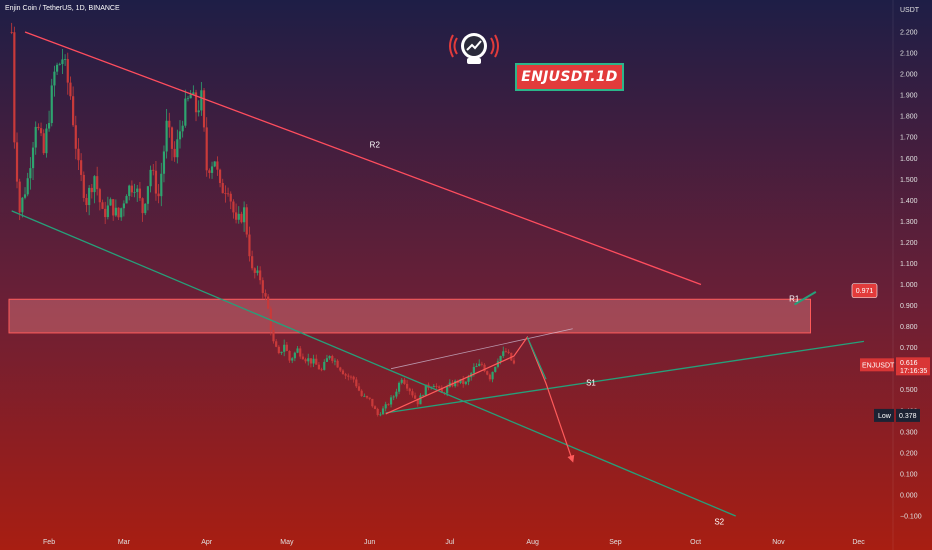 The height and width of the screenshot is (550, 932). What do you see at coordinates (481, 349) in the screenshot?
I see `trendline-upper-channel` at bounding box center [481, 349].